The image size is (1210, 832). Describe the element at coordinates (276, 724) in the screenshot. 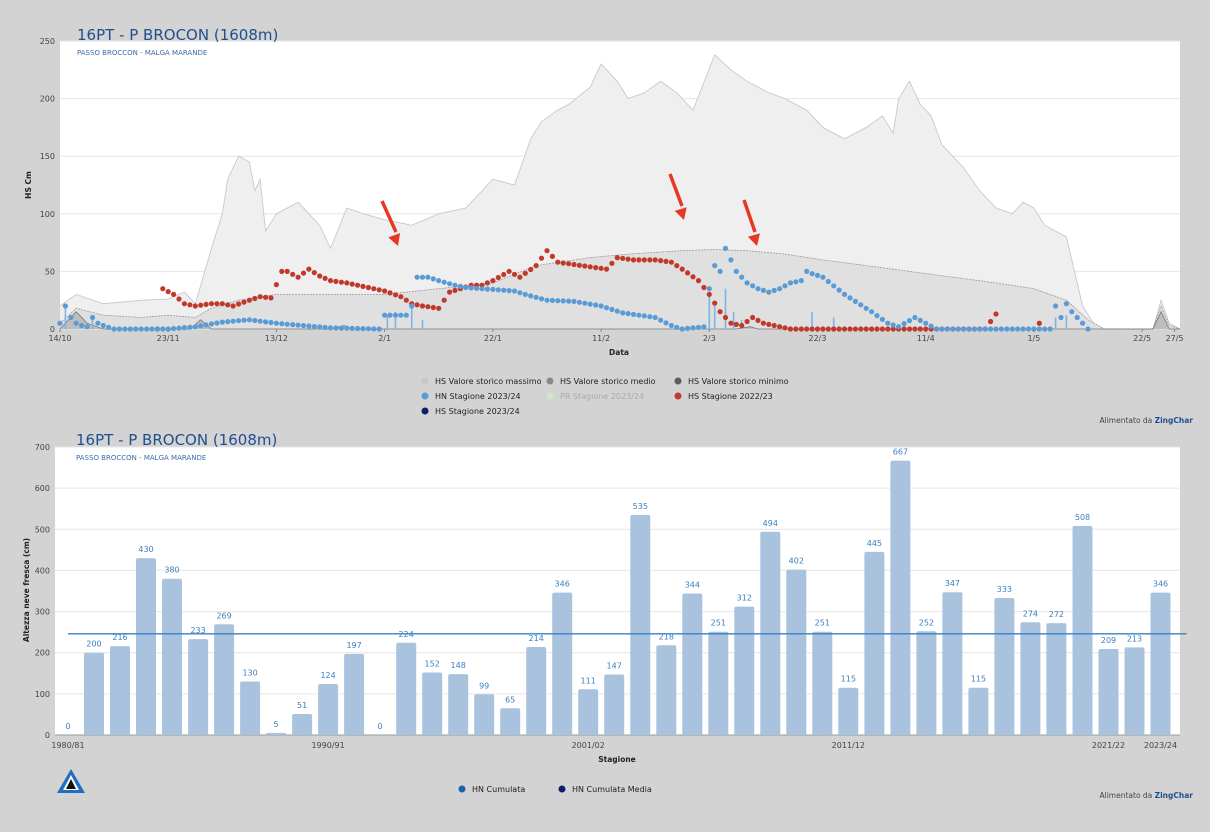

I see `bar-data-label: 5` at that location.